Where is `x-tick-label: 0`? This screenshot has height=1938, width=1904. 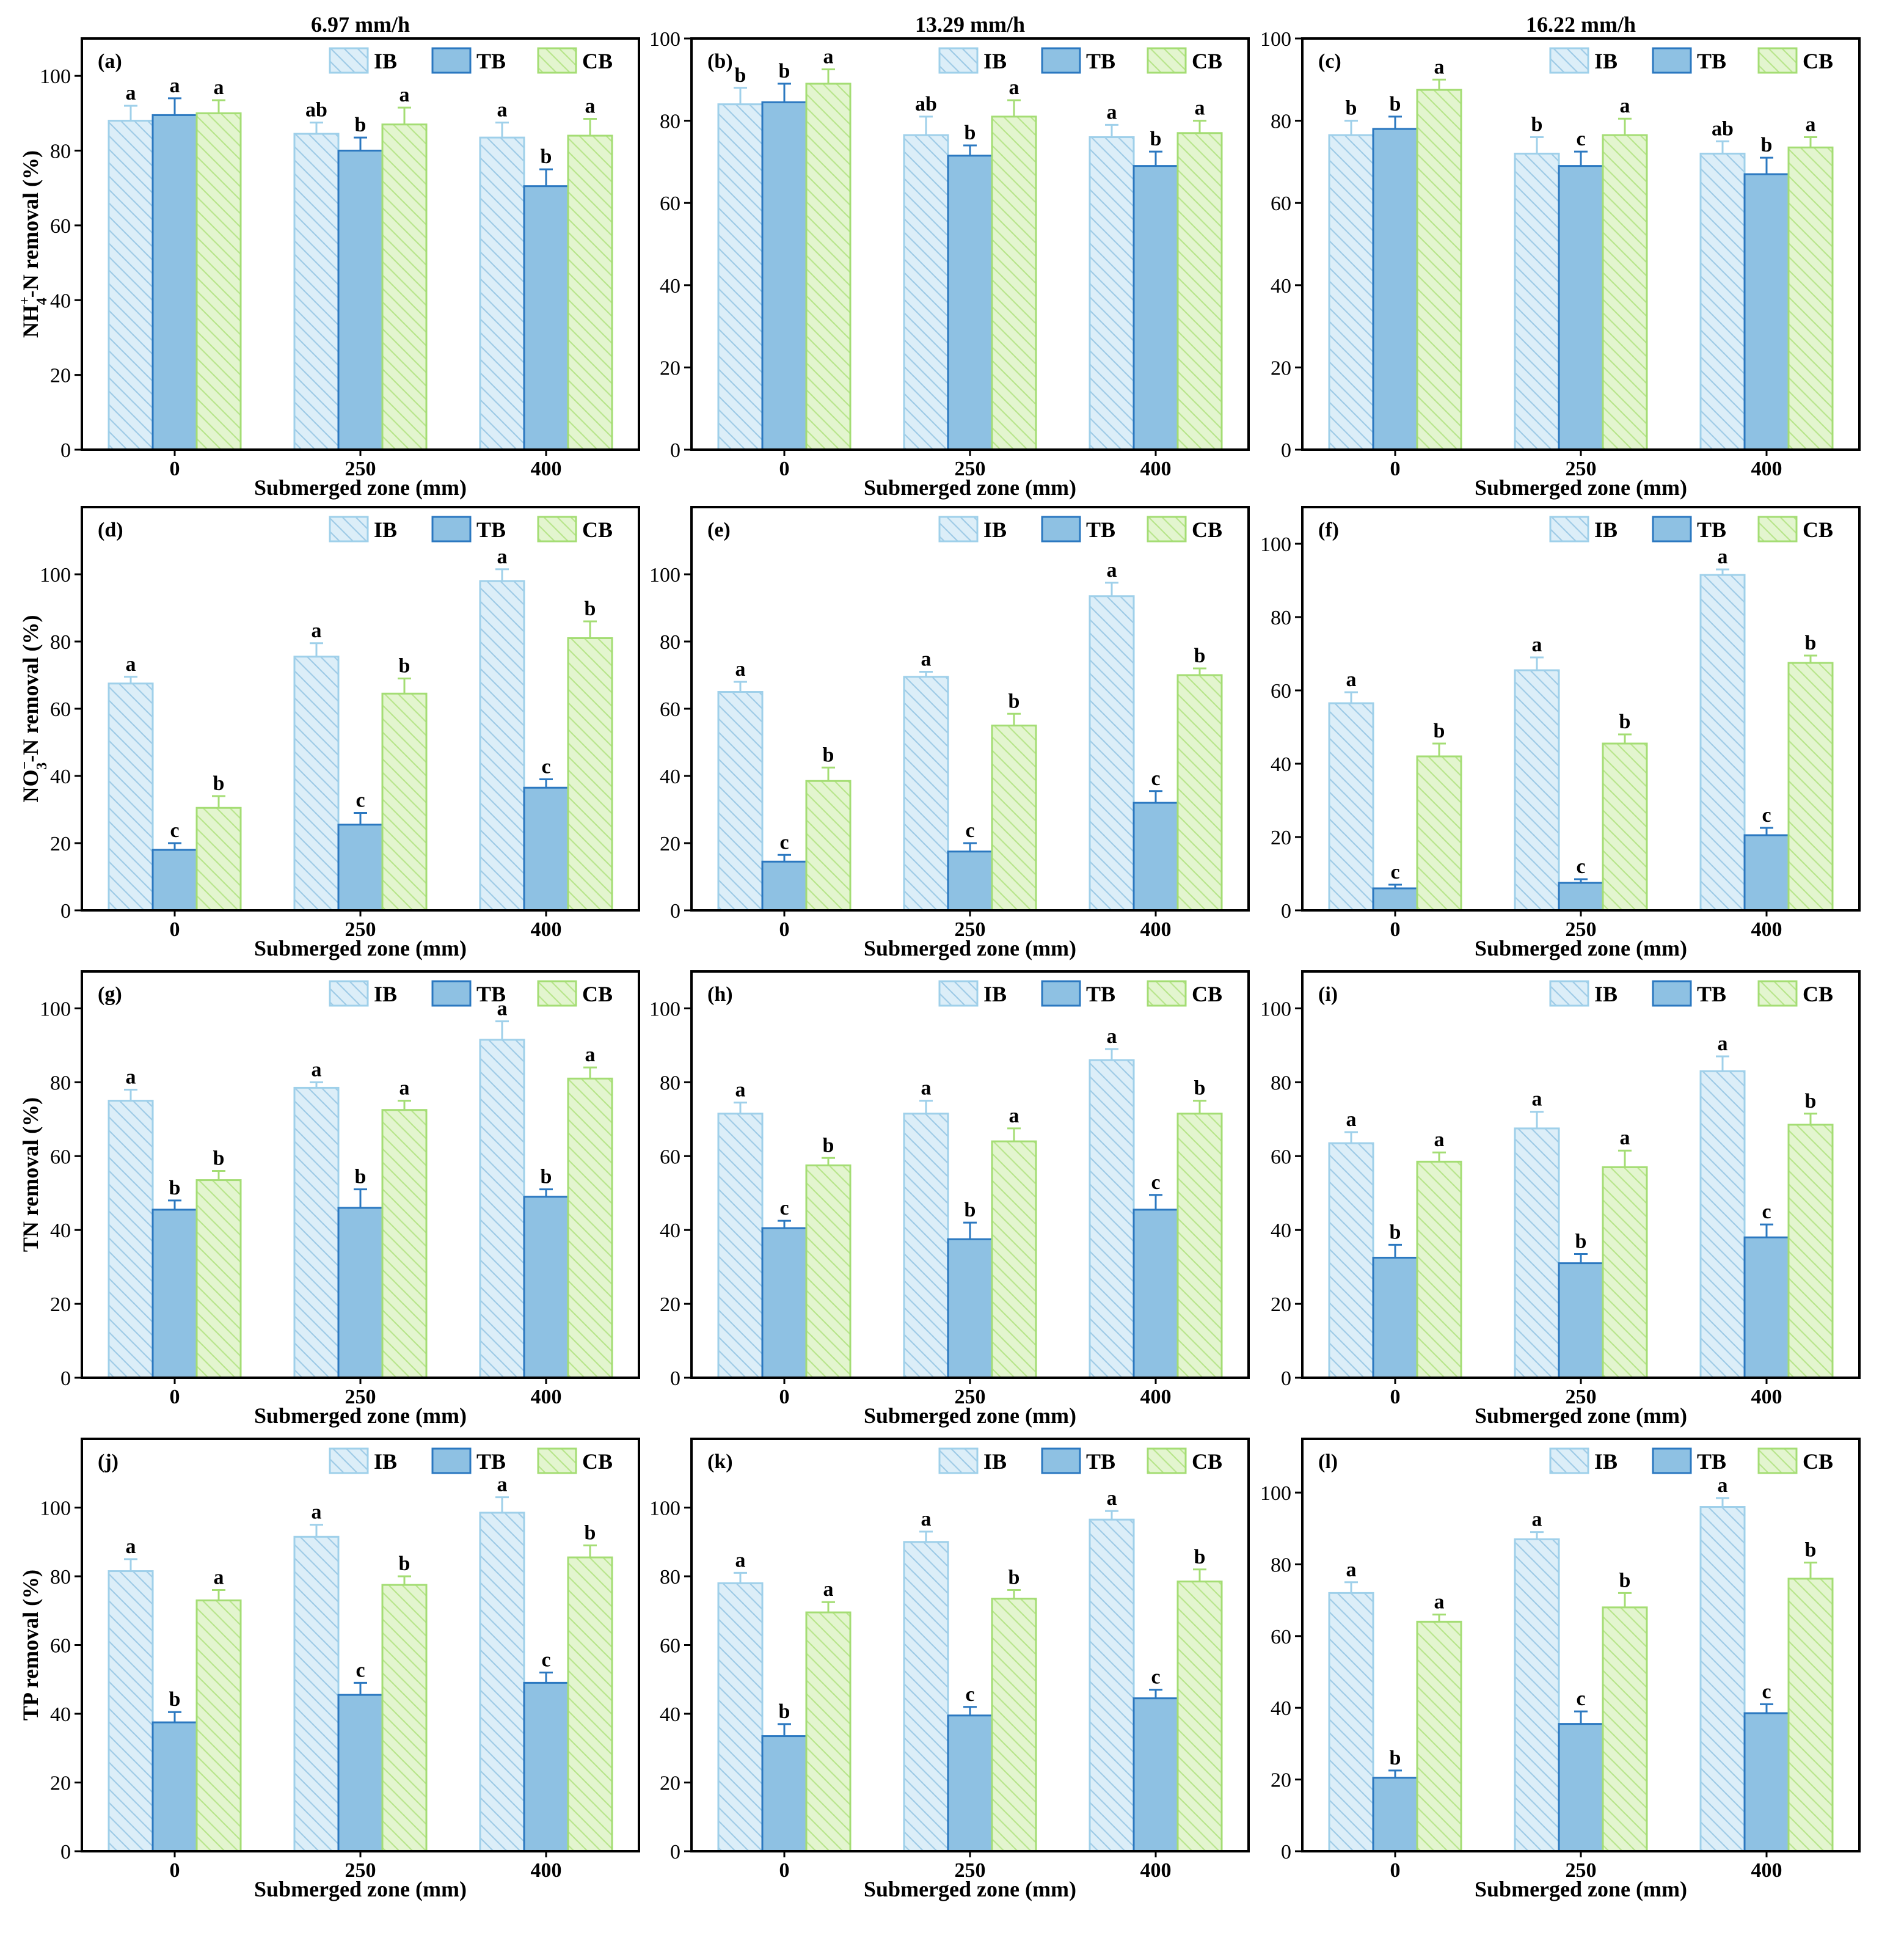
x-tick-label: 0 is located at coordinates (1395, 1871).